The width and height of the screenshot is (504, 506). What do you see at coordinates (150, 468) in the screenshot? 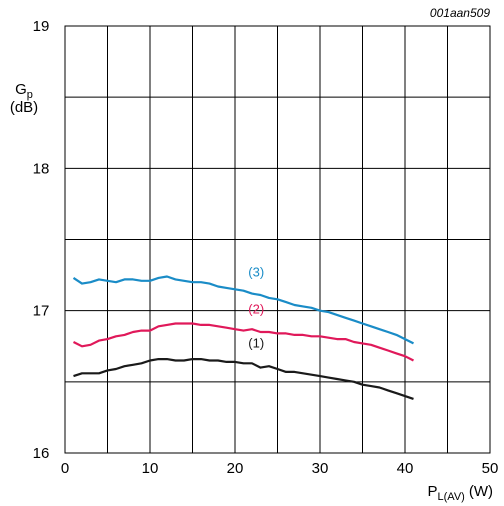
I see `x-tick-label: 10` at bounding box center [150, 468].